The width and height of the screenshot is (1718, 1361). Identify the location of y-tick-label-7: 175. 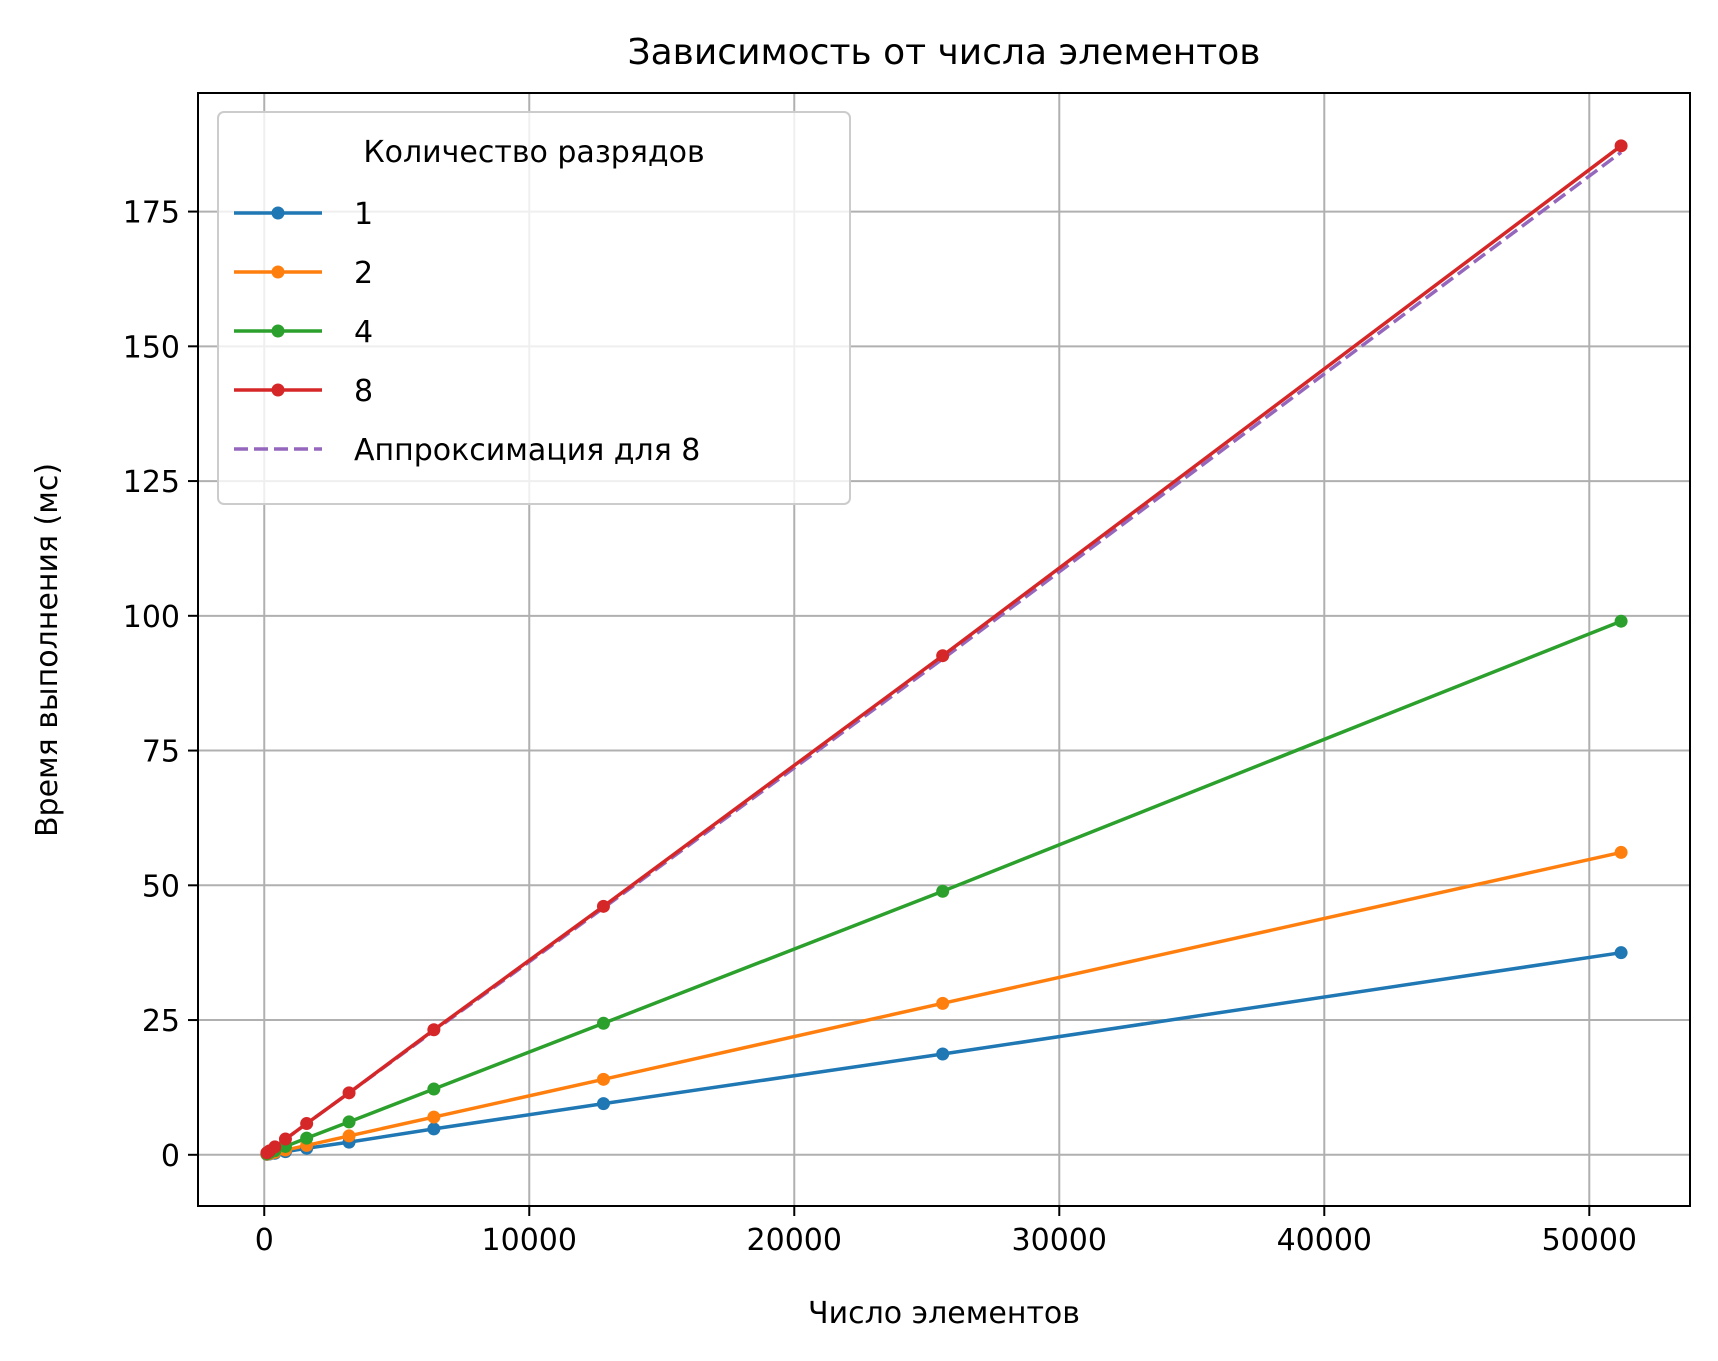
(151, 213).